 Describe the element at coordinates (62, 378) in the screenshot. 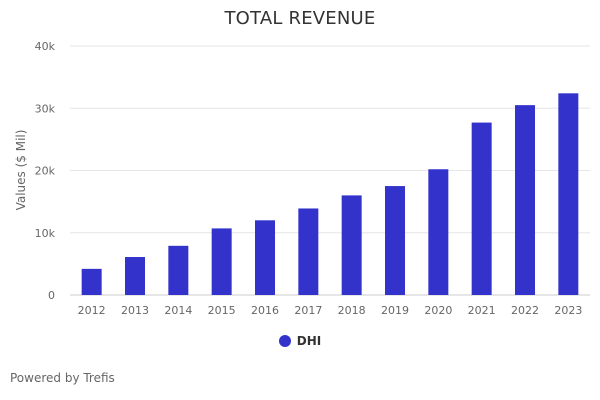

I see `powered-by-credit: Powered by Trefis` at that location.